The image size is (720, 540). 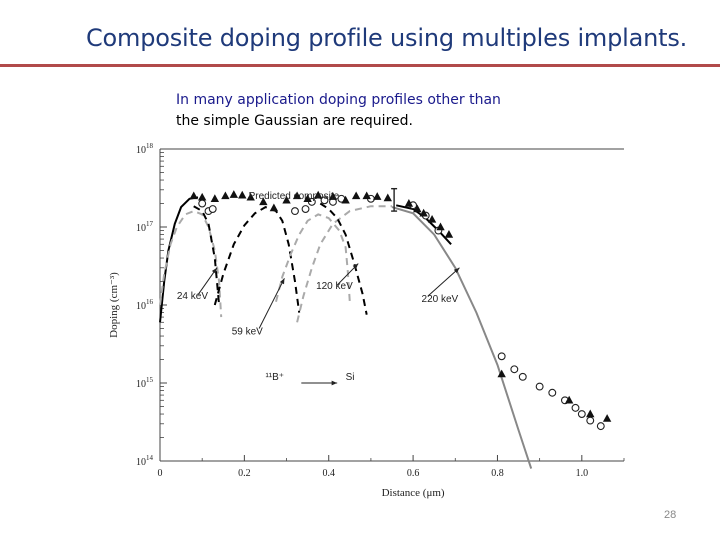 I want to click on y-tick-label: 1017, so click(x=145, y=227).